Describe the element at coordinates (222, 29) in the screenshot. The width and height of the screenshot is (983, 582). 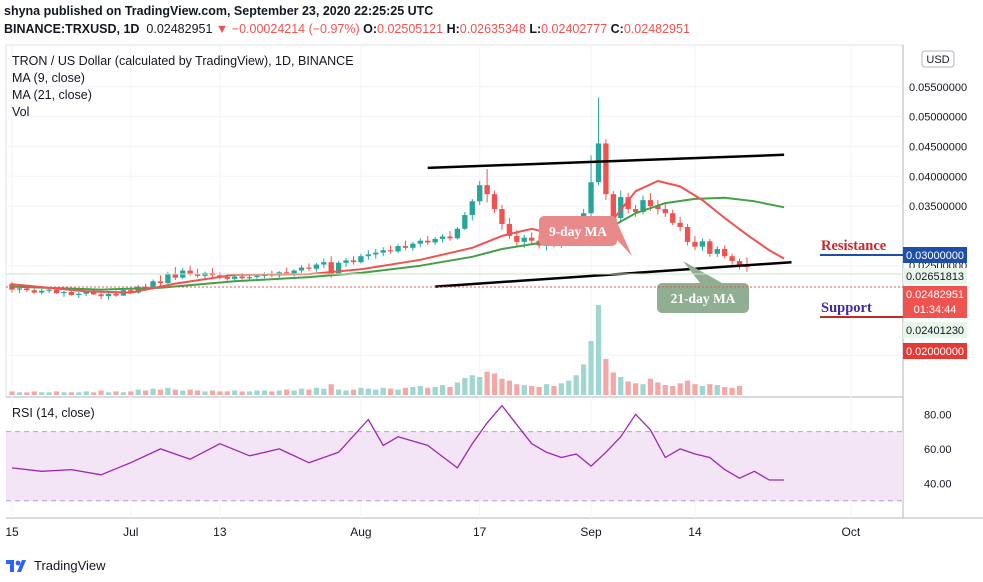
I see `down-arrow-icon: ▼` at that location.